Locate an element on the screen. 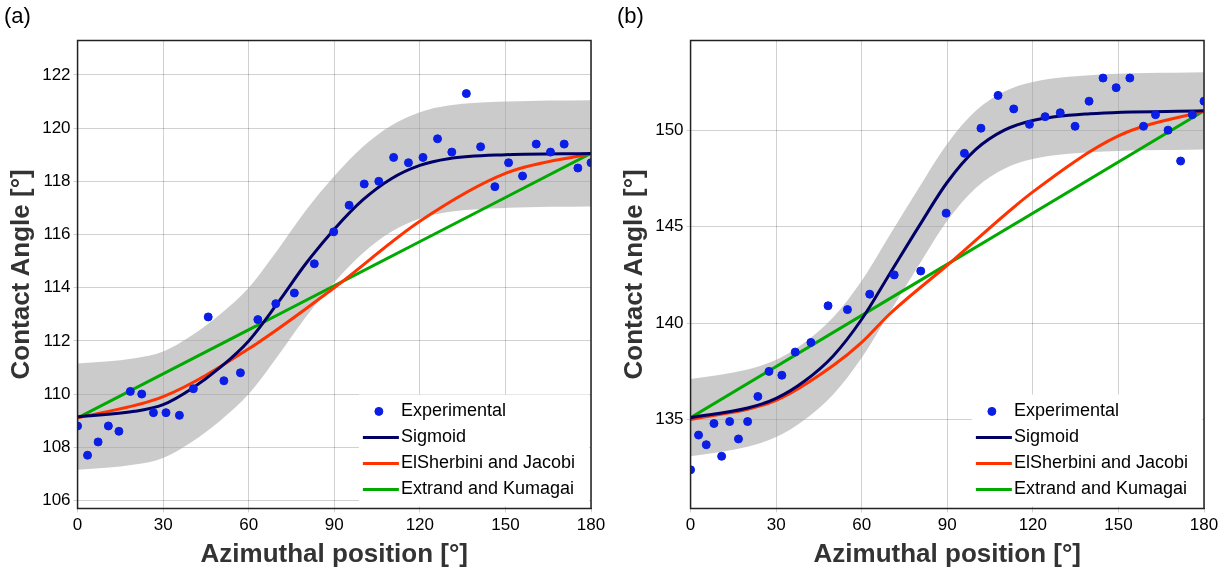 This screenshot has width=1227, height=574. y-tick-label: 108 is located at coordinates (56, 446).